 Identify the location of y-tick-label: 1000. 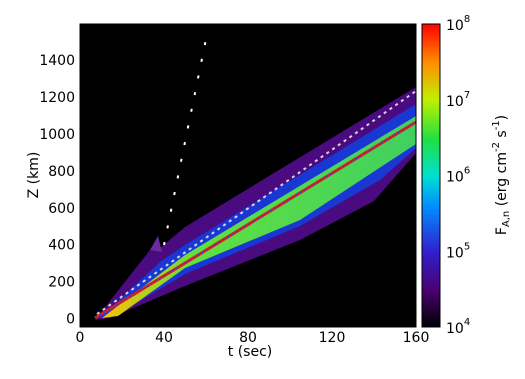
(57, 135).